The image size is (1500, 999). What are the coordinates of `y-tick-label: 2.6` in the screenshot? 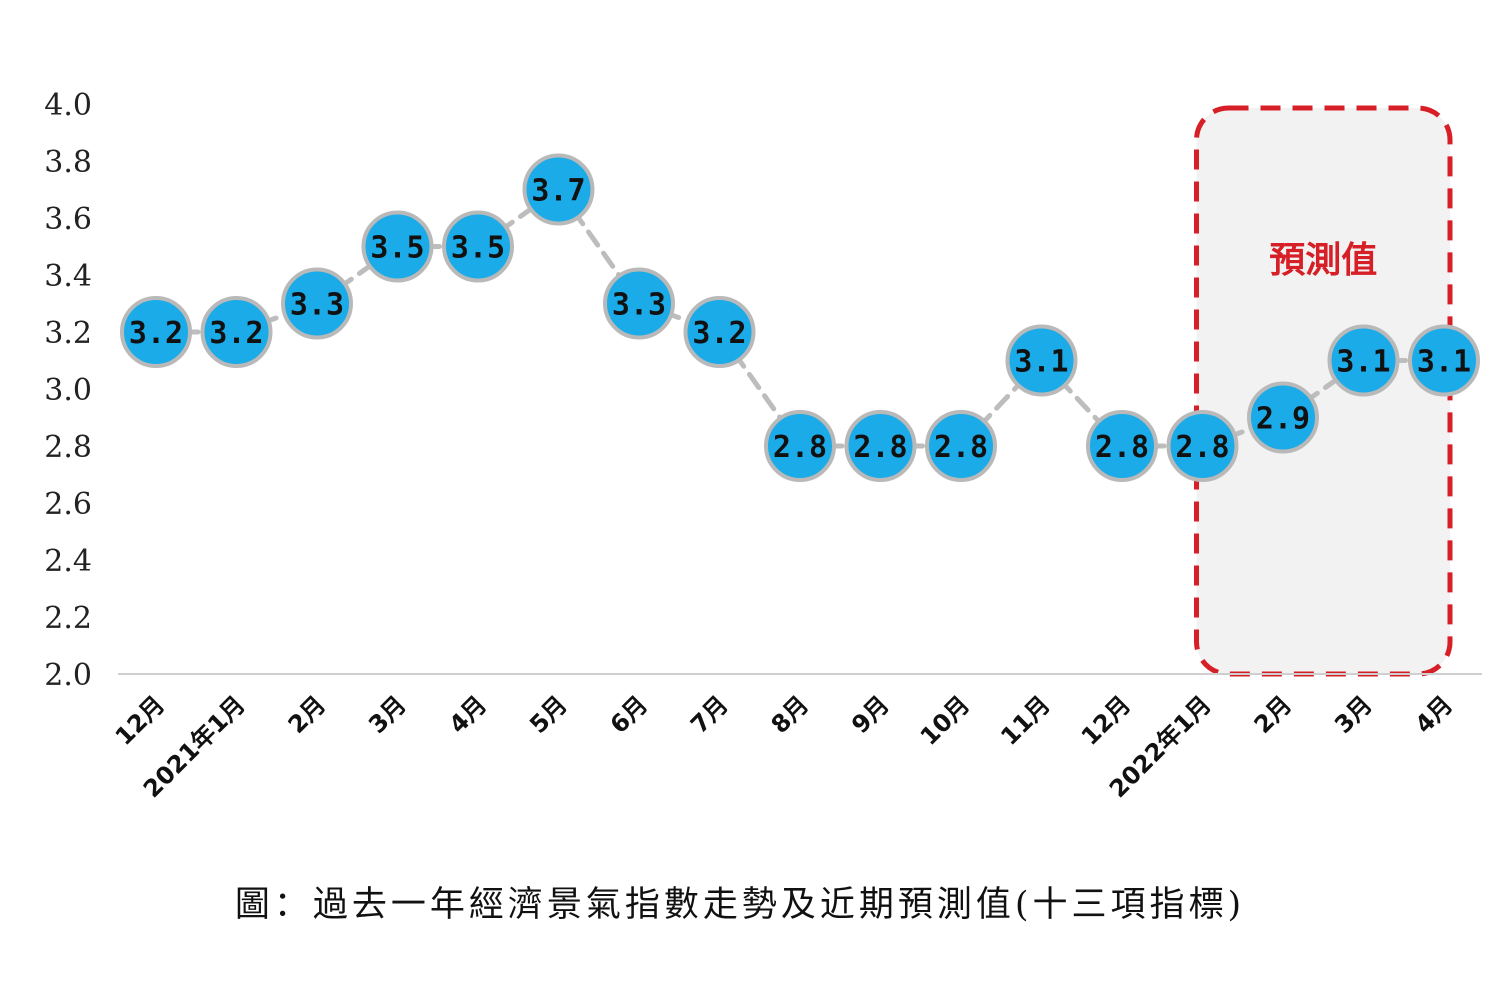 It's located at (68, 504).